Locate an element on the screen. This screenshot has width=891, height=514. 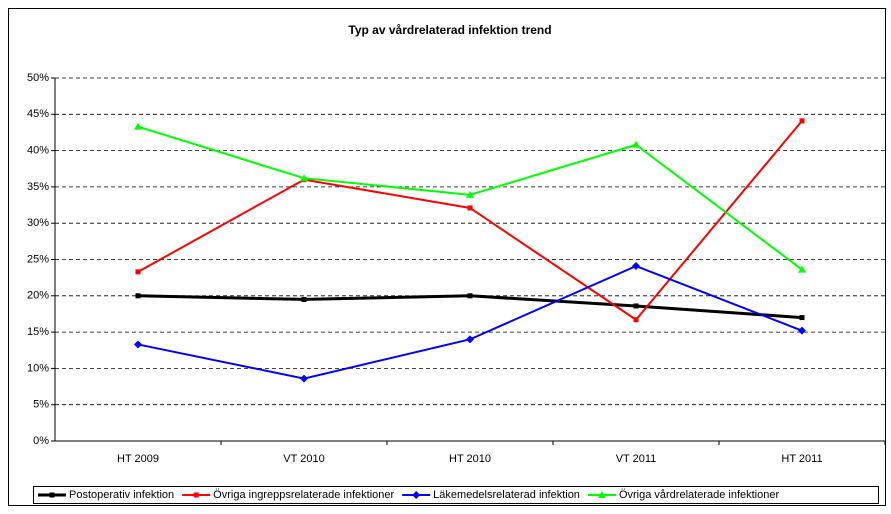
legend is located at coordinates (456, 495).